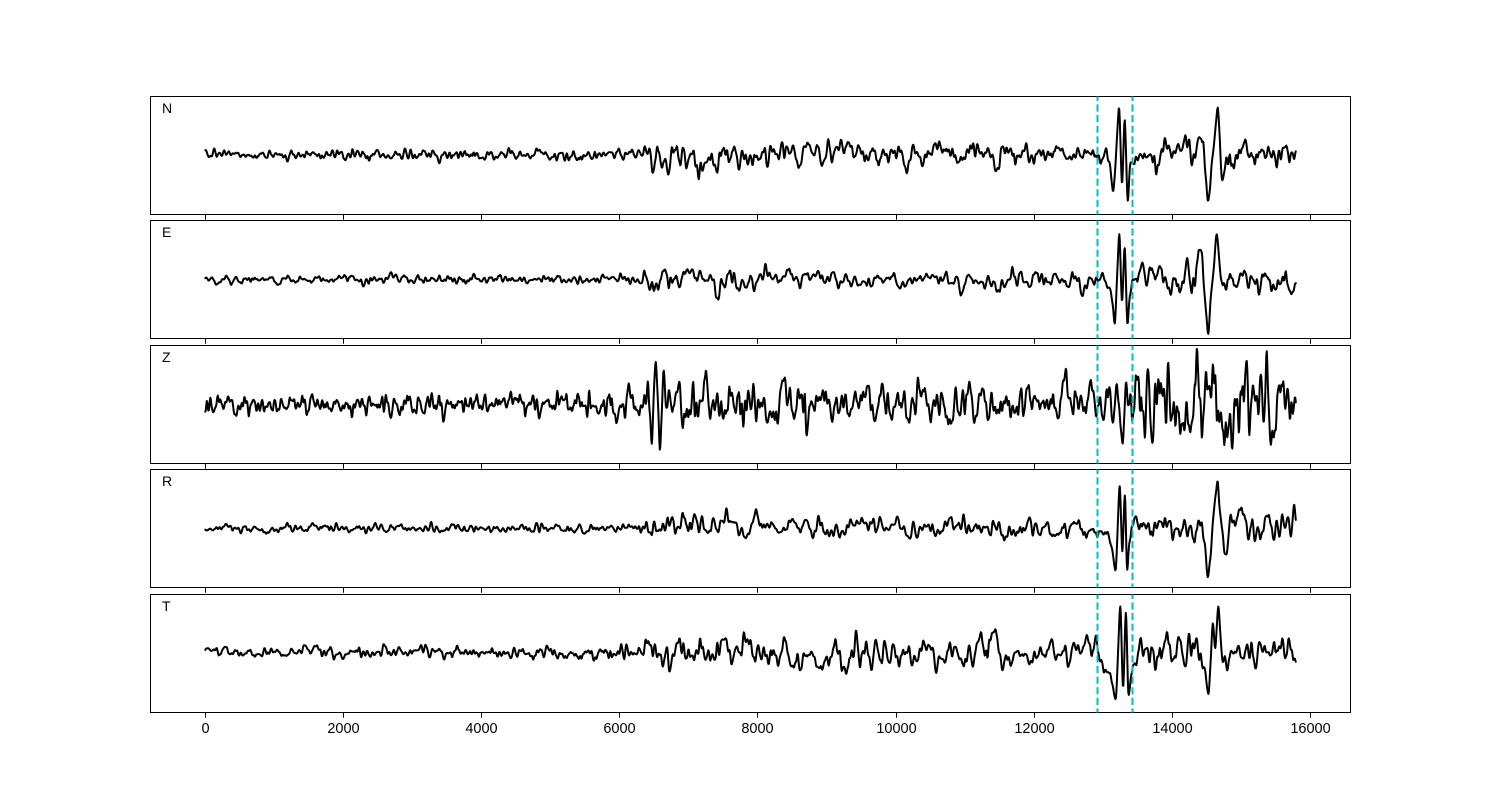  What do you see at coordinates (167, 108) in the screenshot?
I see `svg-text: N` at bounding box center [167, 108].